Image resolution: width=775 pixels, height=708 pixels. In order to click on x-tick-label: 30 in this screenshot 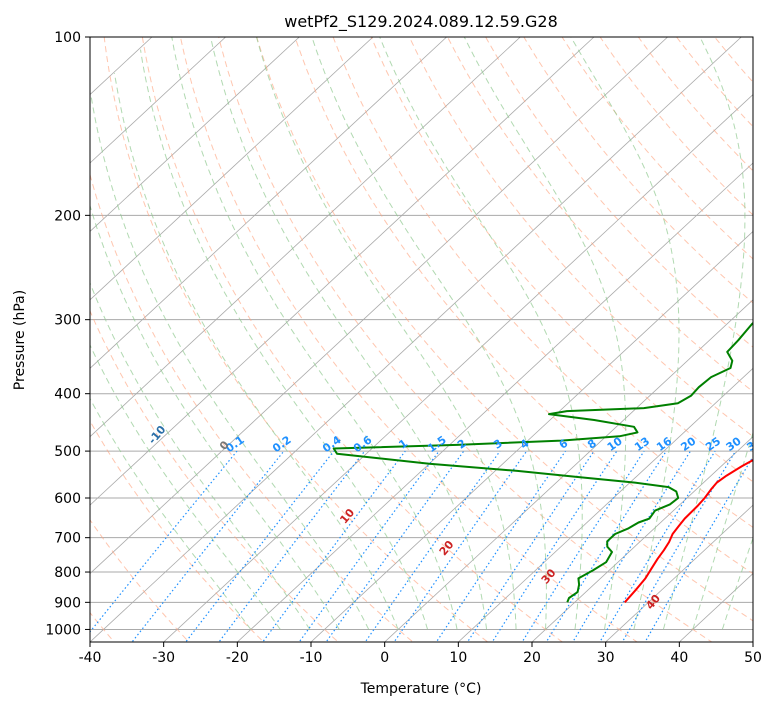, I will do `click(606, 658)`.